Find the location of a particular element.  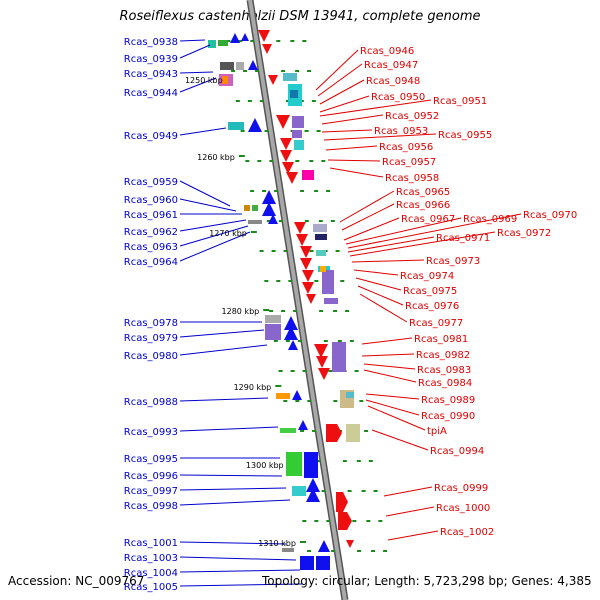

gene-label-left: Rcas_0939 is located at coordinates (151, 59).